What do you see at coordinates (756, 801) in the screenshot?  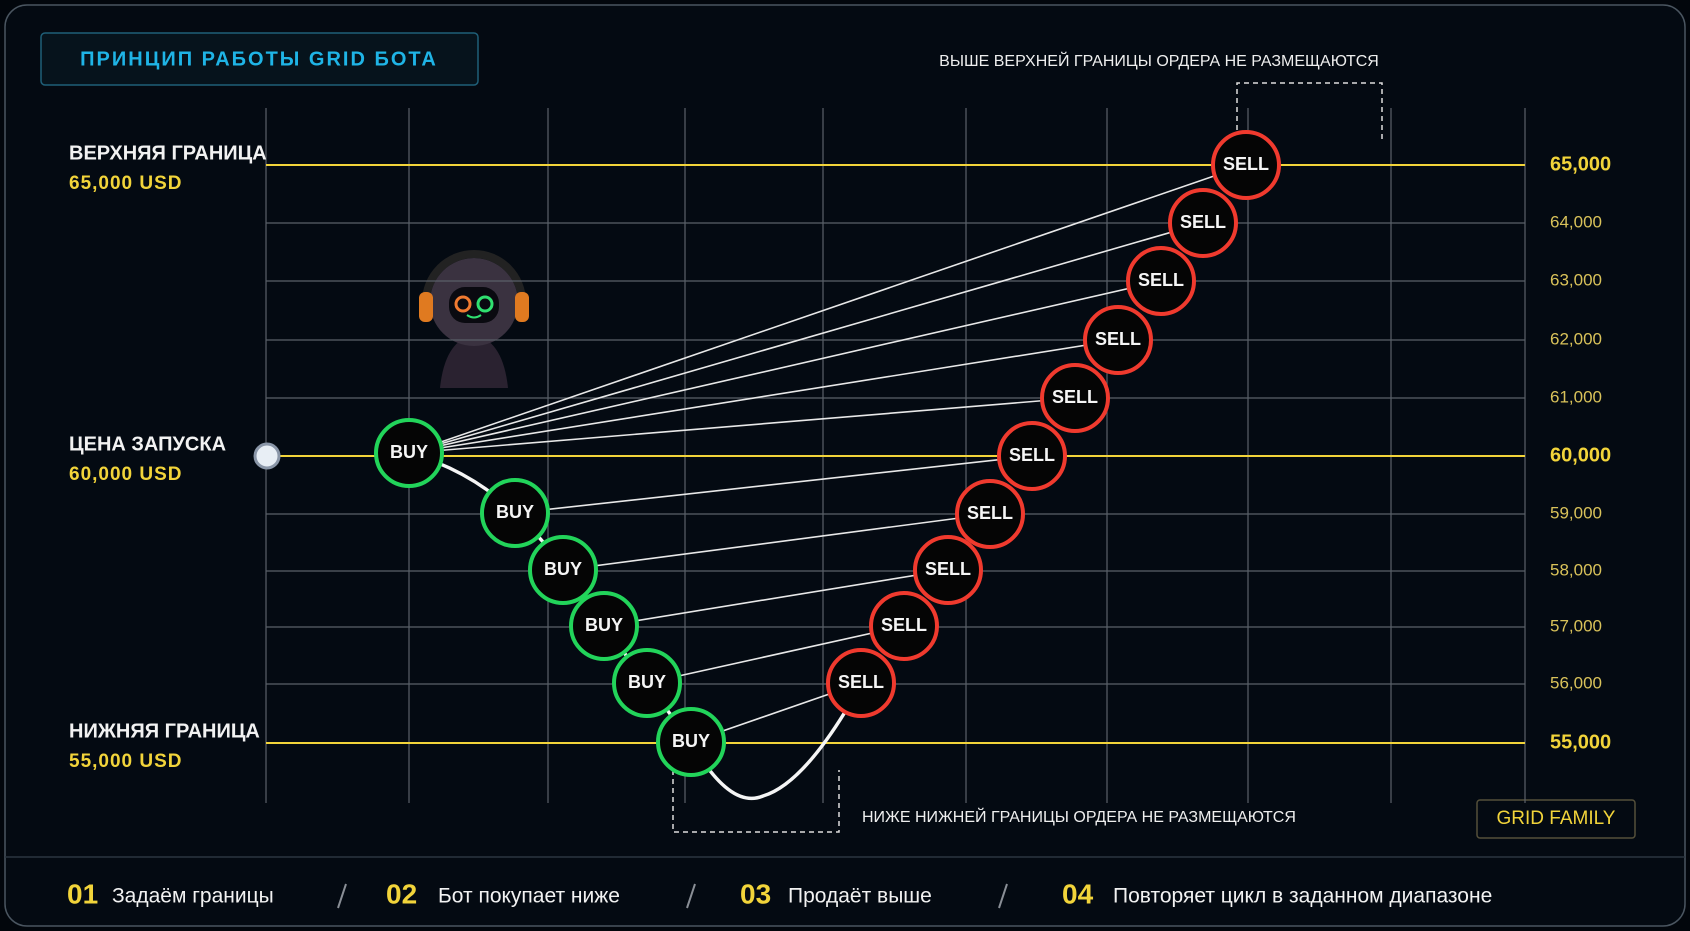 I see `lower-bracket` at bounding box center [756, 801].